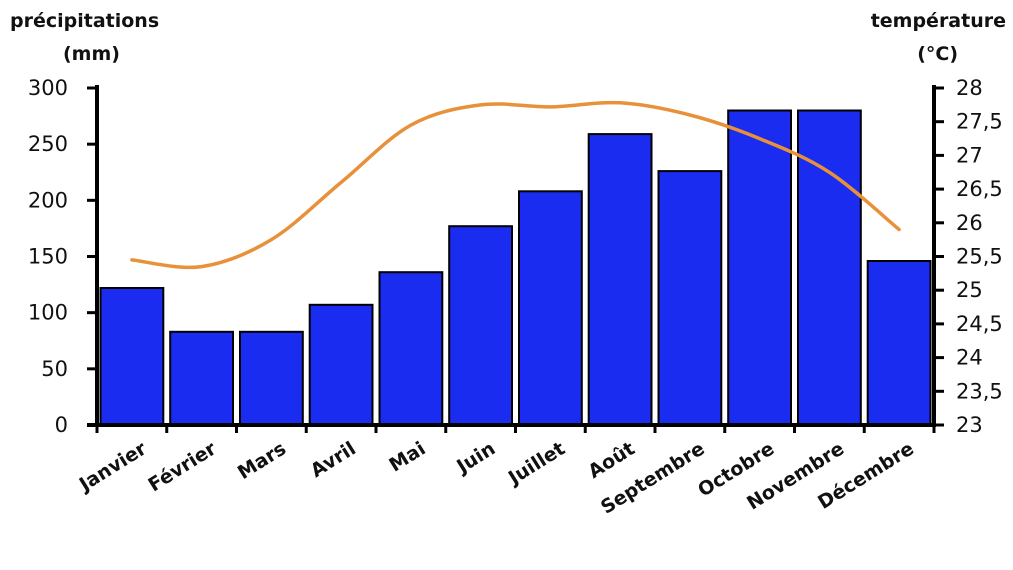 The image size is (1013, 570). What do you see at coordinates (938, 21) in the screenshot?
I see `right-axis-title-line1: température` at bounding box center [938, 21].